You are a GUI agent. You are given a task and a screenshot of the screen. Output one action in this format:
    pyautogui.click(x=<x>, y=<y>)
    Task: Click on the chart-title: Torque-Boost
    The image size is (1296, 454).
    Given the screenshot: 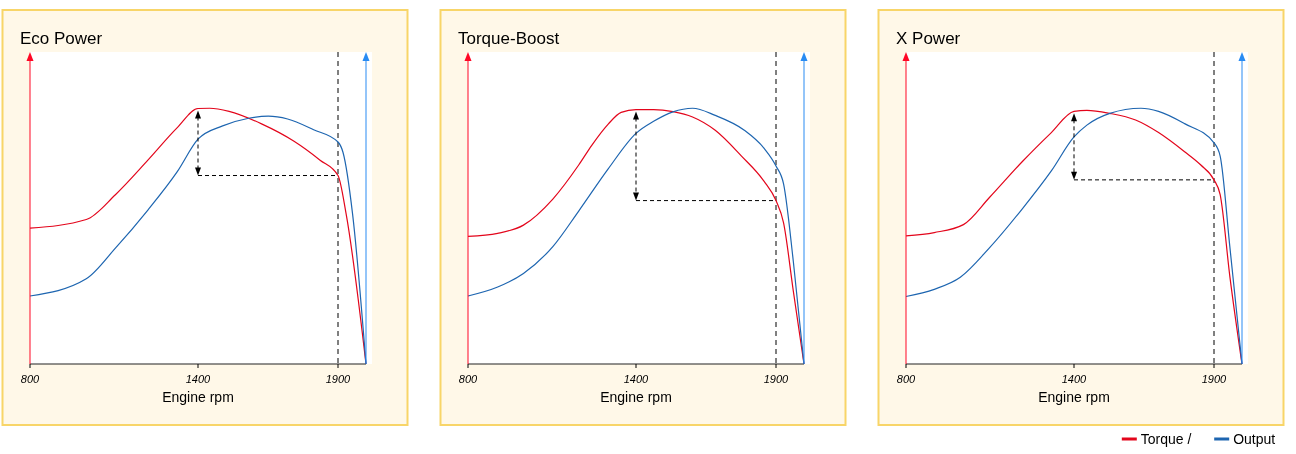 What is the action you would take?
    pyautogui.click(x=509, y=38)
    